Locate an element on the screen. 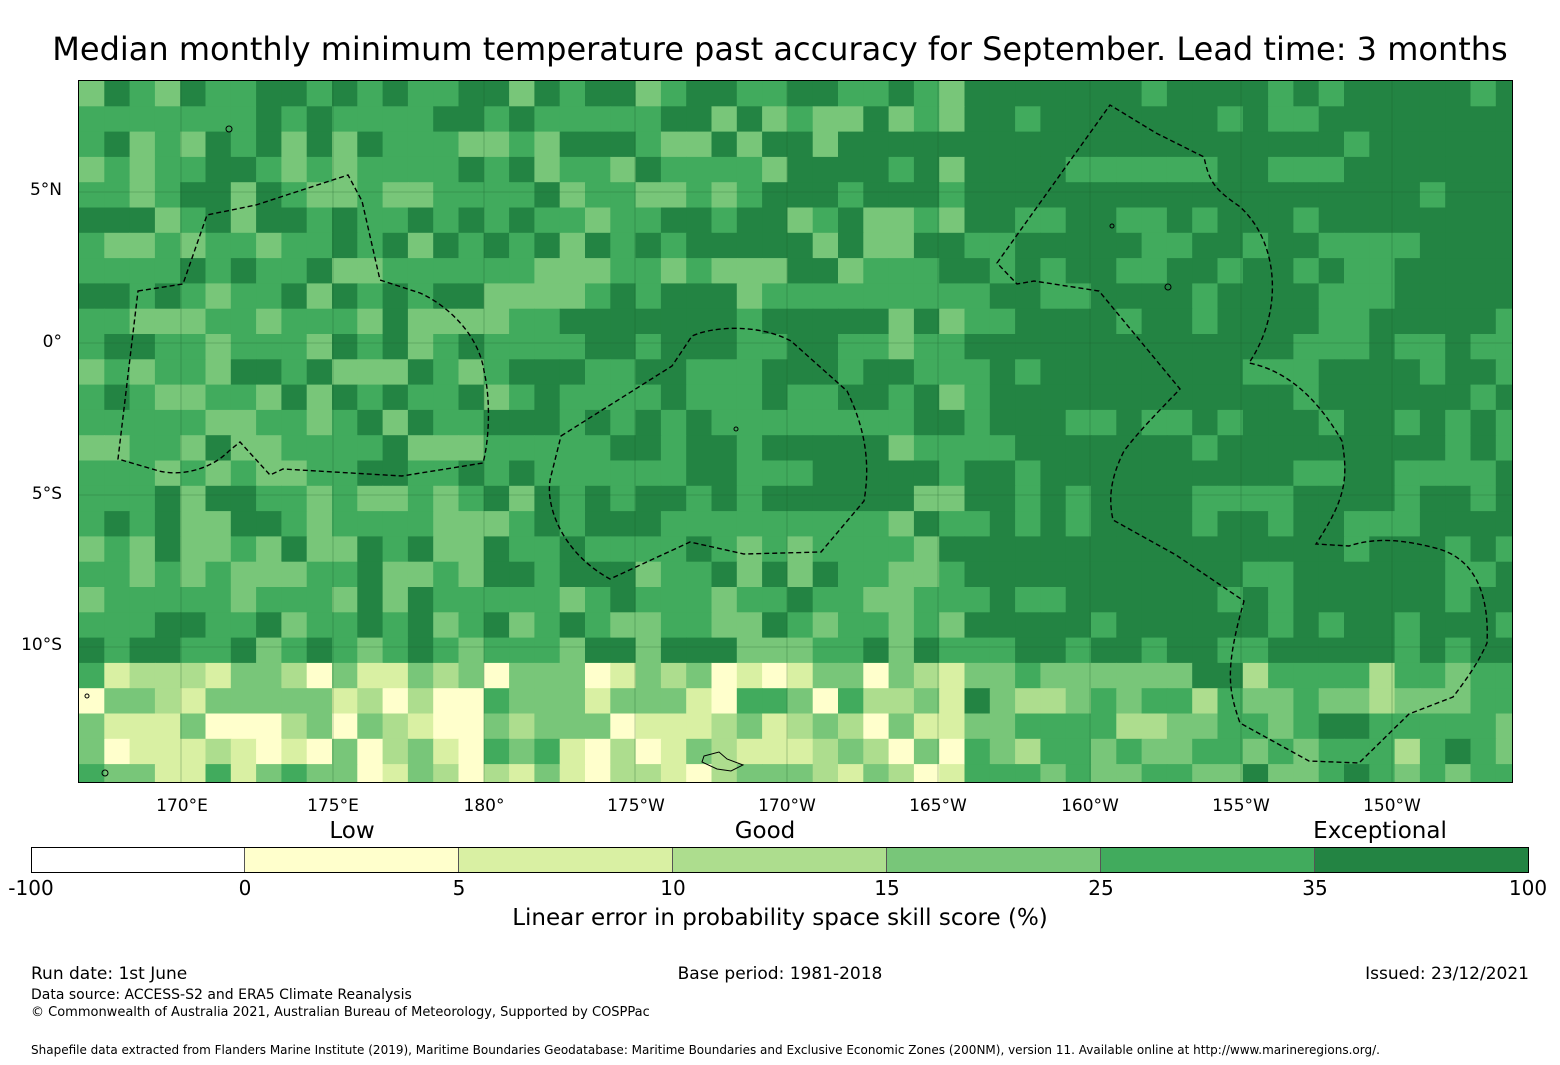  lon-label-165w: 165°W is located at coordinates (938, 806).